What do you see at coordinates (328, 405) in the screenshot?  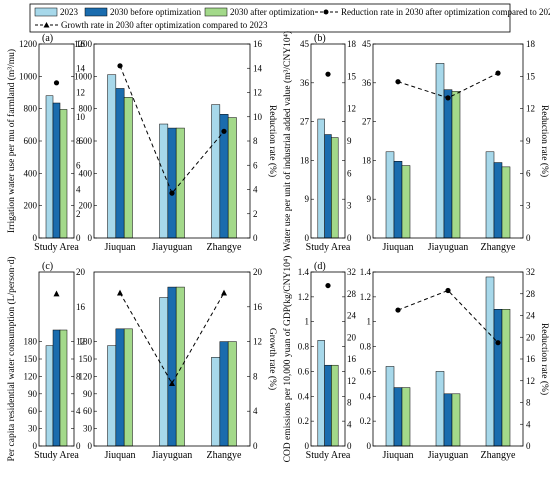 I see `study-bar-before` at bounding box center [328, 405].